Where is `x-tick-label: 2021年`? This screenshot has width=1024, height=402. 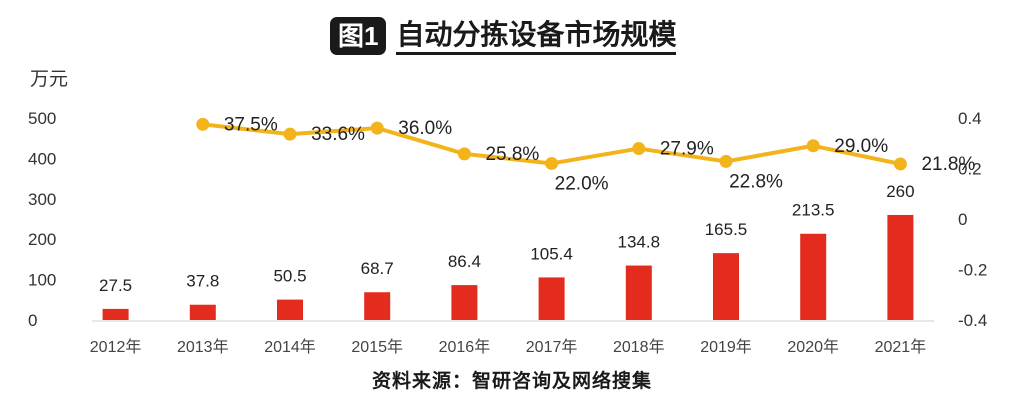
x-tick-label: 2021年 is located at coordinates (901, 347).